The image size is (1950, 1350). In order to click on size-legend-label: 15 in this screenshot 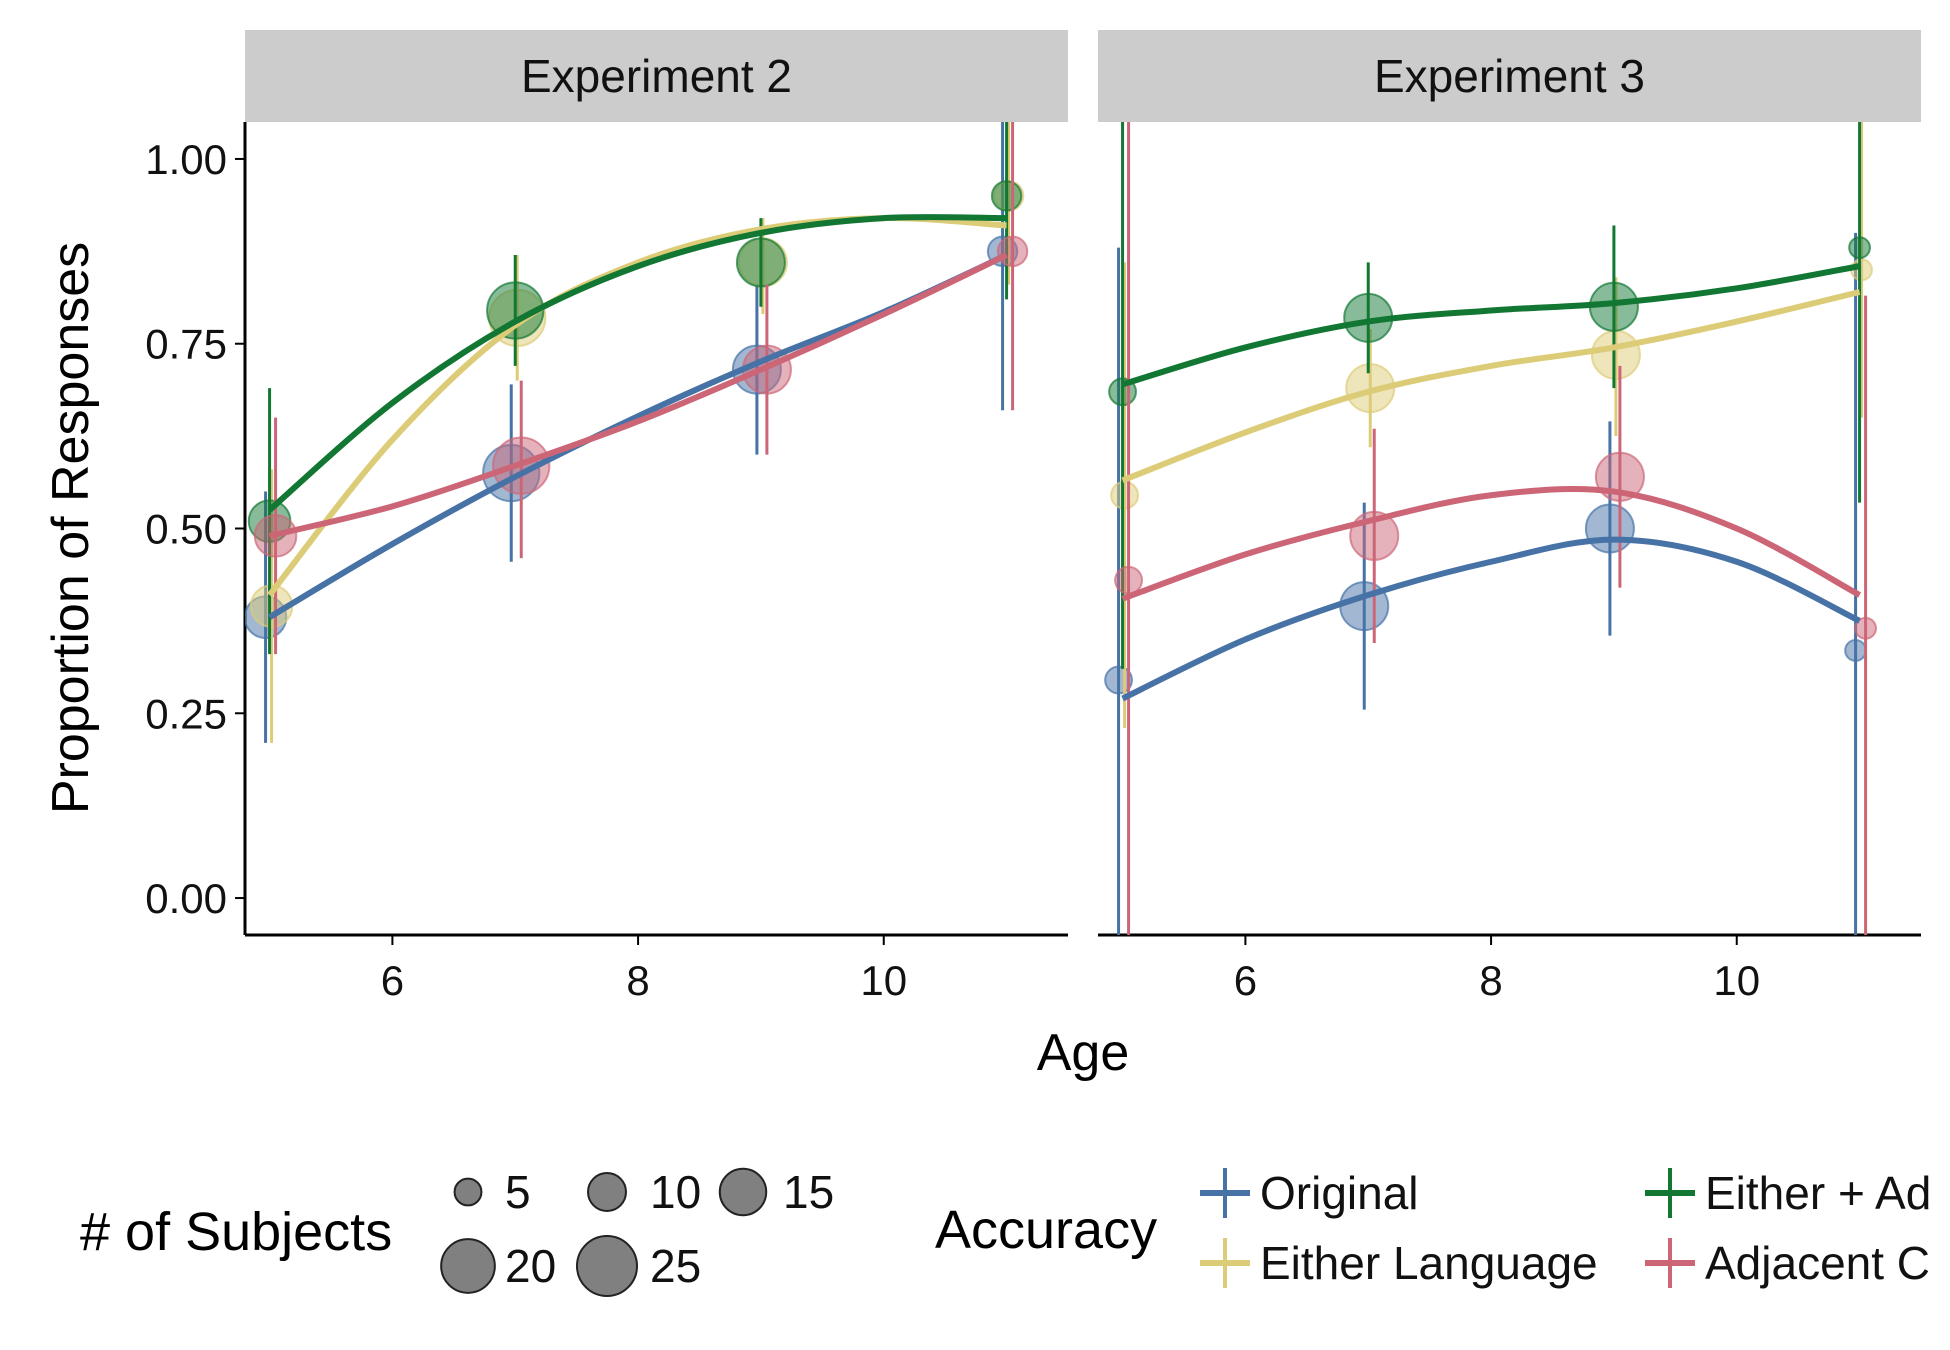, I will do `click(808, 1192)`.